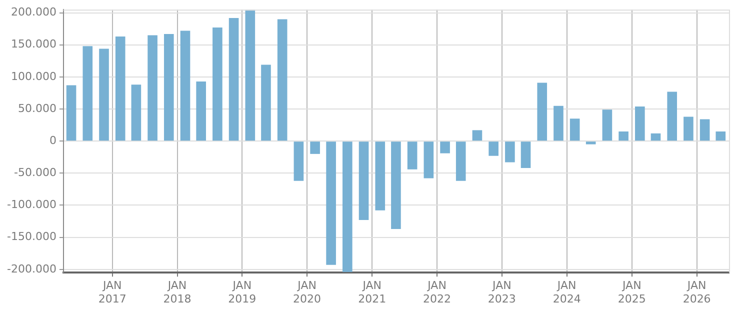 Image resolution: width=751 pixels, height=313 pixels. What do you see at coordinates (31, 237) in the screenshot?
I see `y-tick-label: -150.000` at bounding box center [31, 237].